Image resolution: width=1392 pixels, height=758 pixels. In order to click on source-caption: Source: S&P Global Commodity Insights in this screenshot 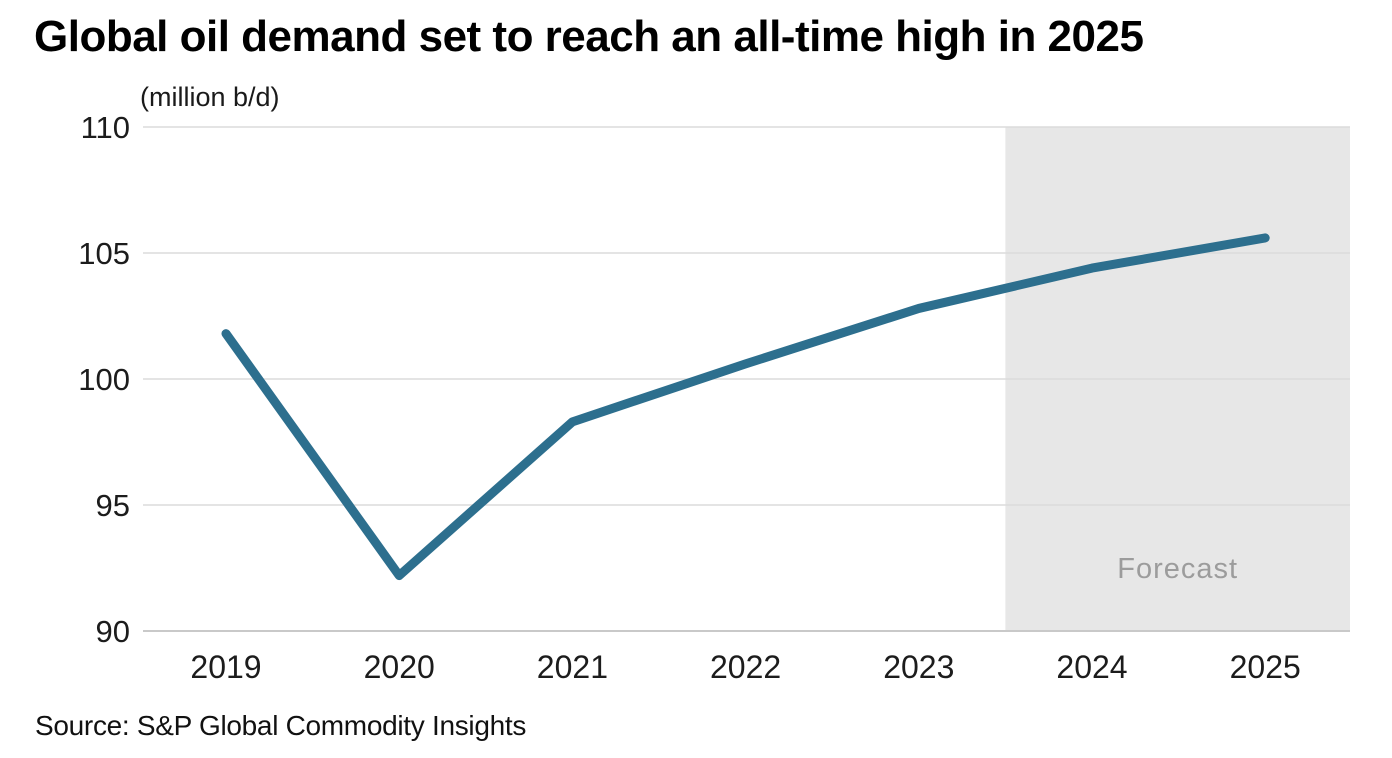, I will do `click(281, 725)`.